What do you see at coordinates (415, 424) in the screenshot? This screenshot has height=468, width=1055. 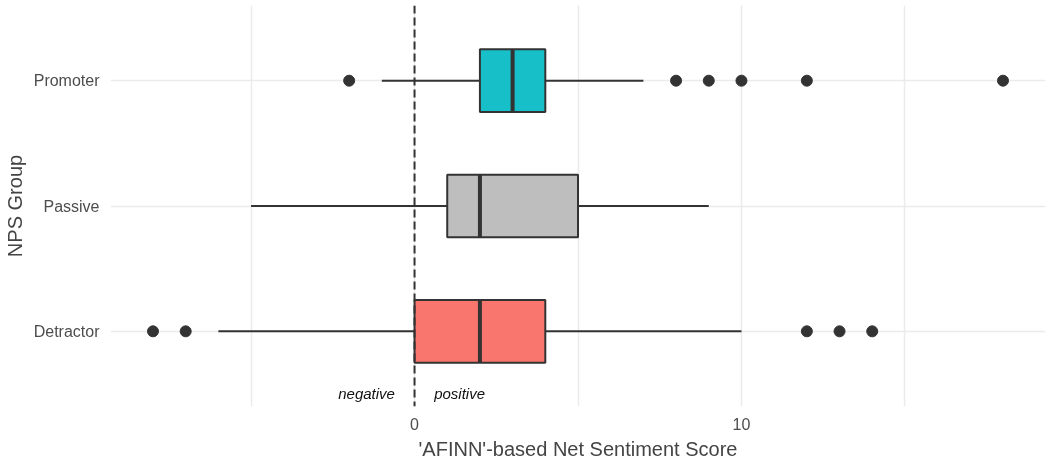 I see `x-tick-label: 0` at bounding box center [415, 424].